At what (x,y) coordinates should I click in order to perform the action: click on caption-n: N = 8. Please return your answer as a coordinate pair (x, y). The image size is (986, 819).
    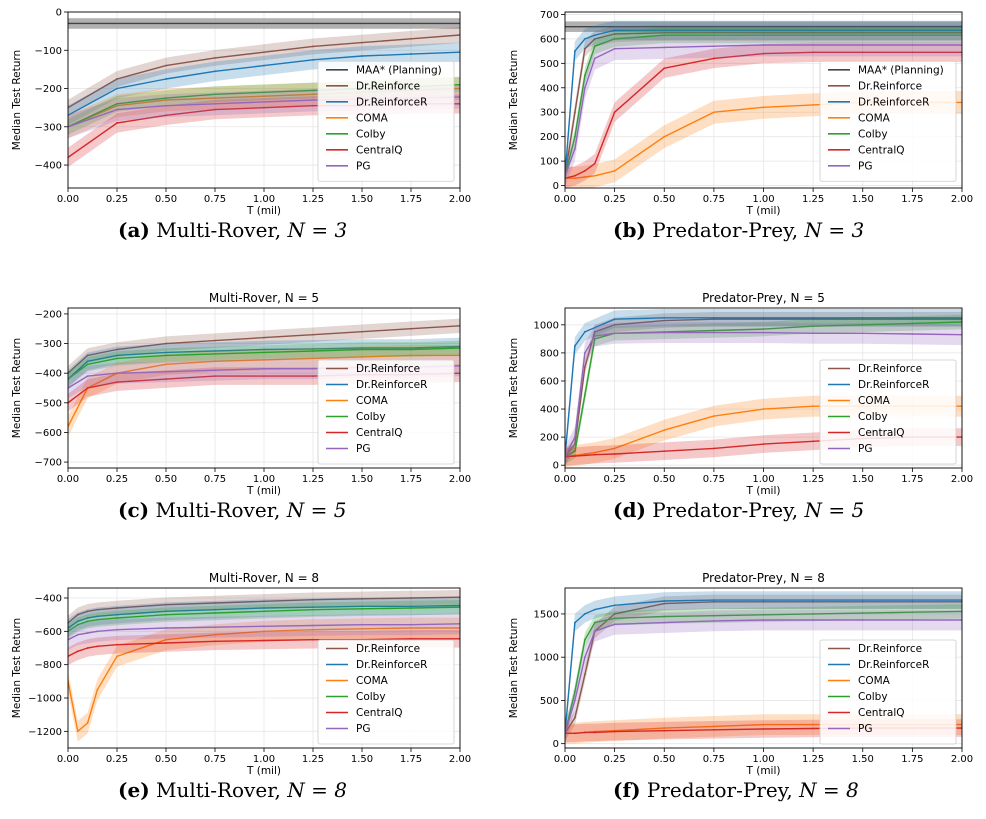
    Looking at the image, I should click on (317, 790).